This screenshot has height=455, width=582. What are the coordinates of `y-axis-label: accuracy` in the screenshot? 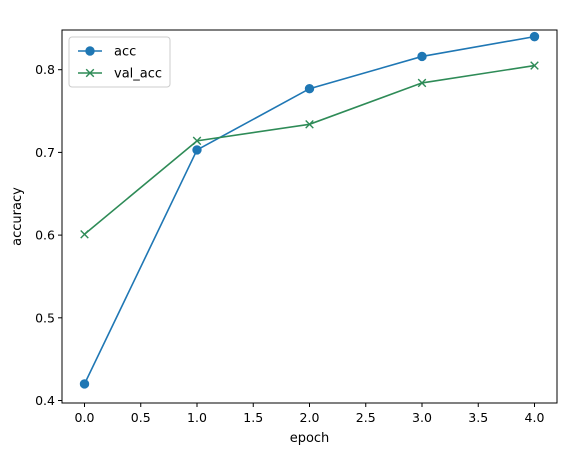 It's located at (17, 216).